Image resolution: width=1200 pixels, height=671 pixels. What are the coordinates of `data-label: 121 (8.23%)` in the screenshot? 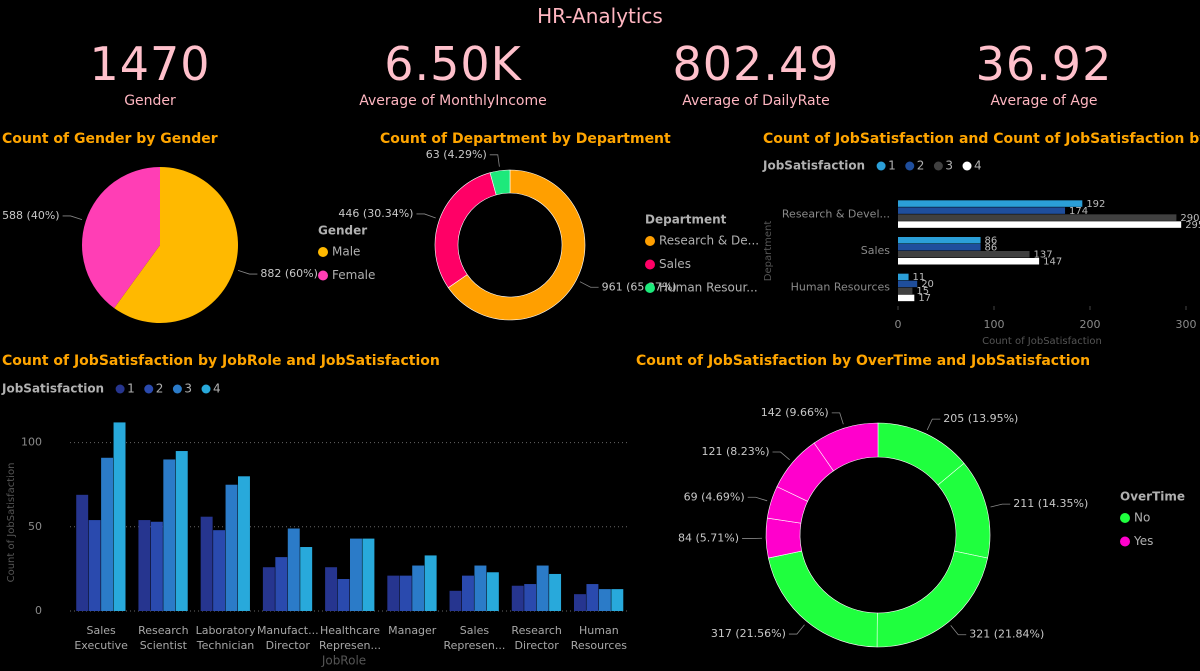 It's located at (736, 451).